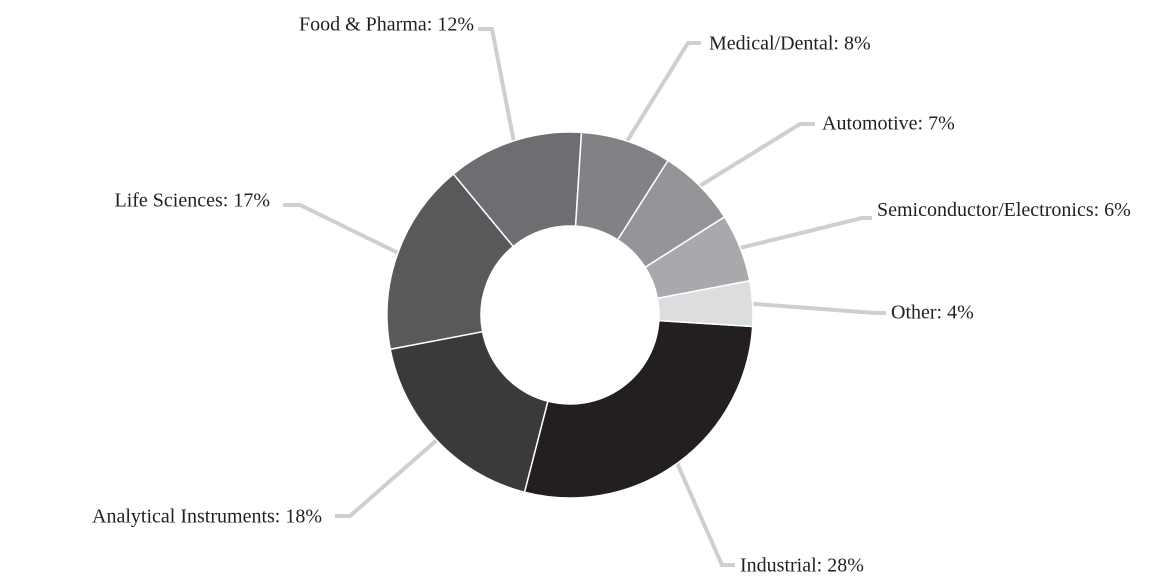  I want to click on slice-label: Semiconductor/Electronics: 6%, so click(1004, 210).